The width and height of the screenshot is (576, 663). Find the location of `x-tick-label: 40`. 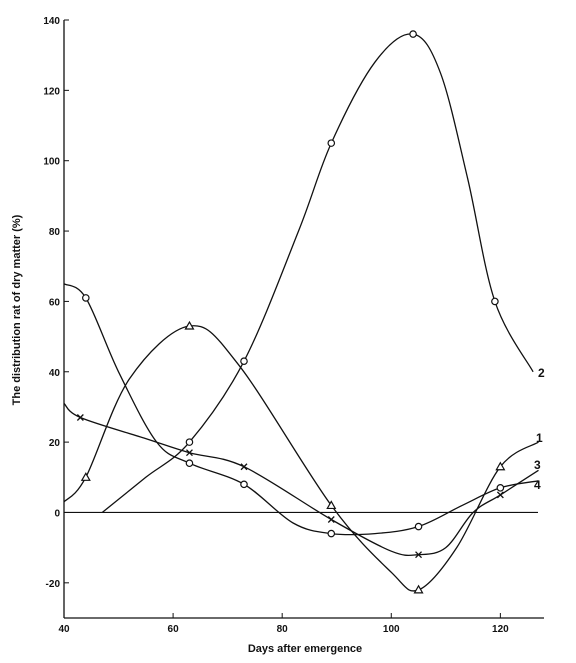

x-tick-label: 40 is located at coordinates (64, 629).